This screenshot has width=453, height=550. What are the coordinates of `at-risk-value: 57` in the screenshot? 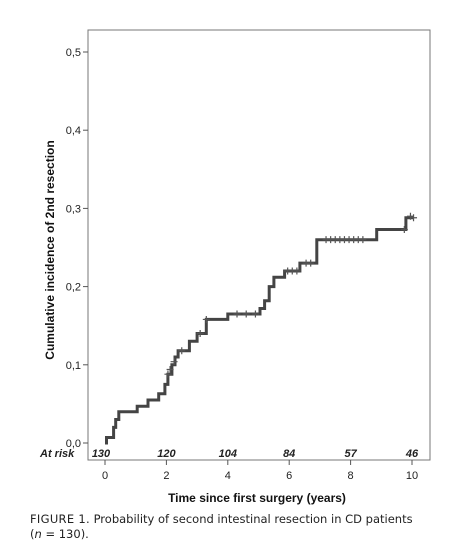 It's located at (350, 454).